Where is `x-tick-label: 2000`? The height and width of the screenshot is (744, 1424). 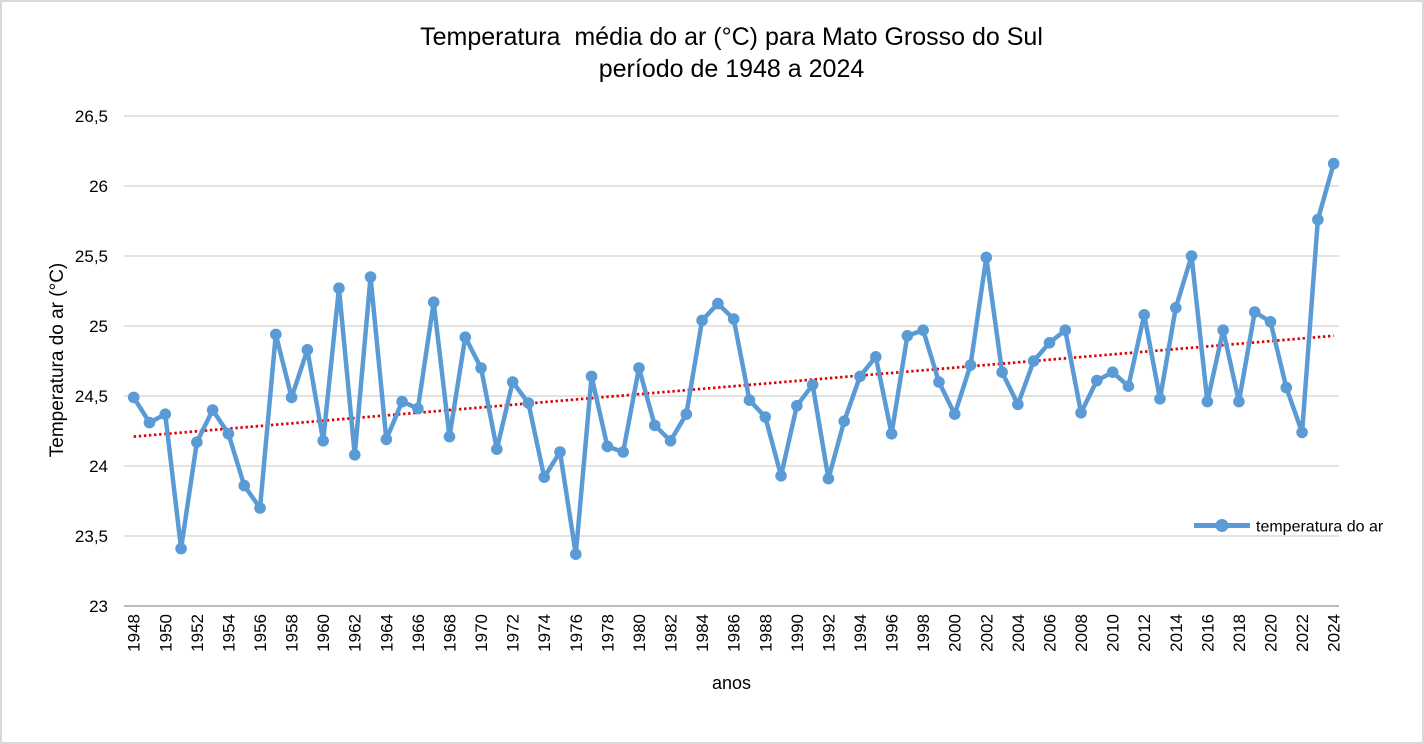
x-tick-label: 2000 is located at coordinates (955, 633).